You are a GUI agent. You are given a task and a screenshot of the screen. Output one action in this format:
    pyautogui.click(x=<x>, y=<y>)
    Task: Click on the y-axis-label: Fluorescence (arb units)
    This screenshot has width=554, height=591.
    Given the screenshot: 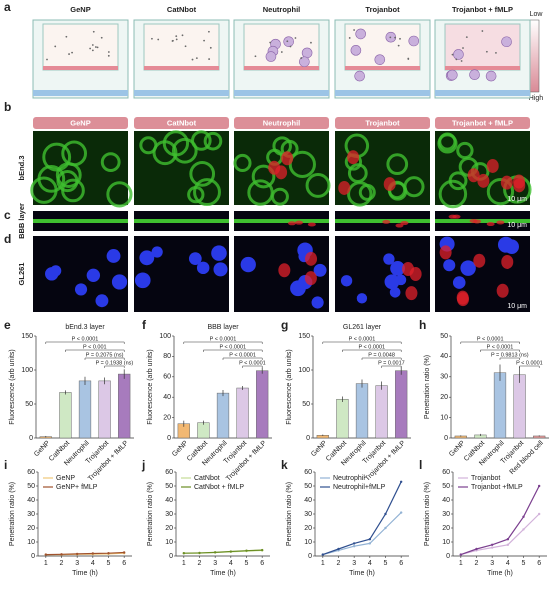 What is the action you would take?
    pyautogui.click(x=289, y=386)
    